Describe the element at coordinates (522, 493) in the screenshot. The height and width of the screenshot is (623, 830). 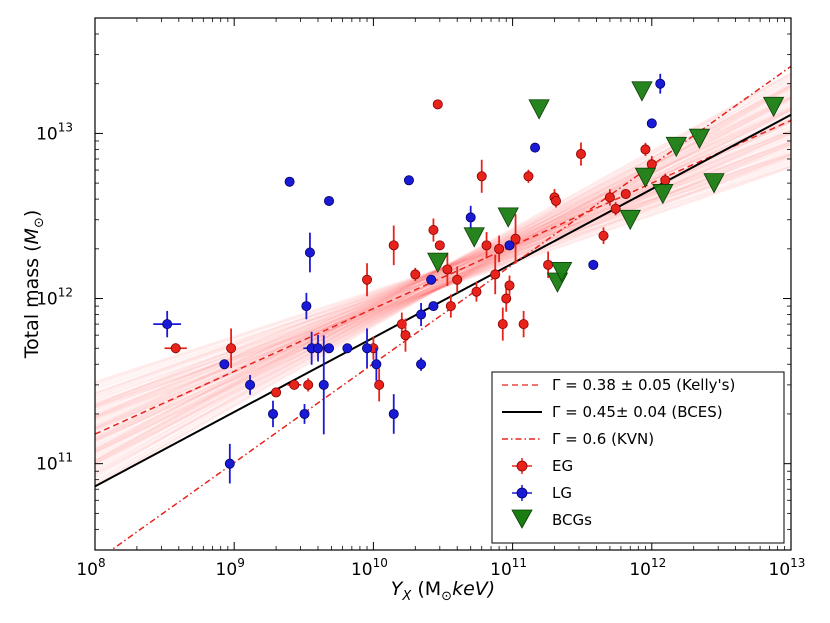
I see `legend-lg-marker` at that location.